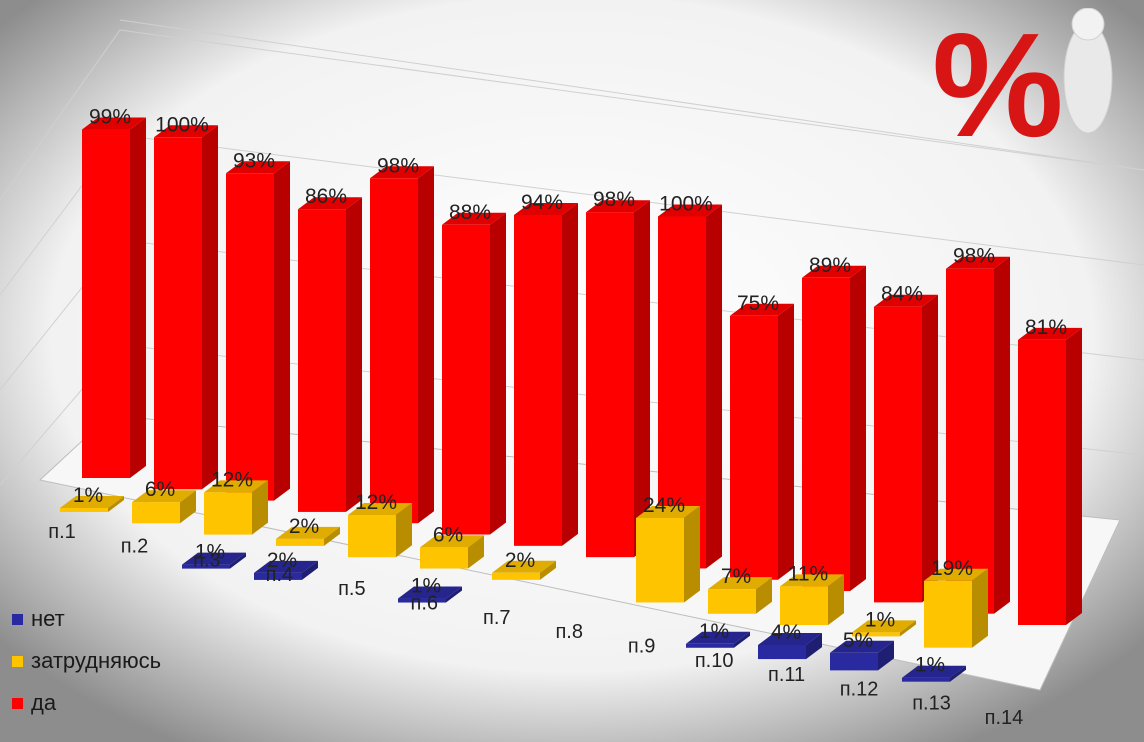 The image size is (1144, 742). I want to click on data-label: 99%, so click(110, 117).